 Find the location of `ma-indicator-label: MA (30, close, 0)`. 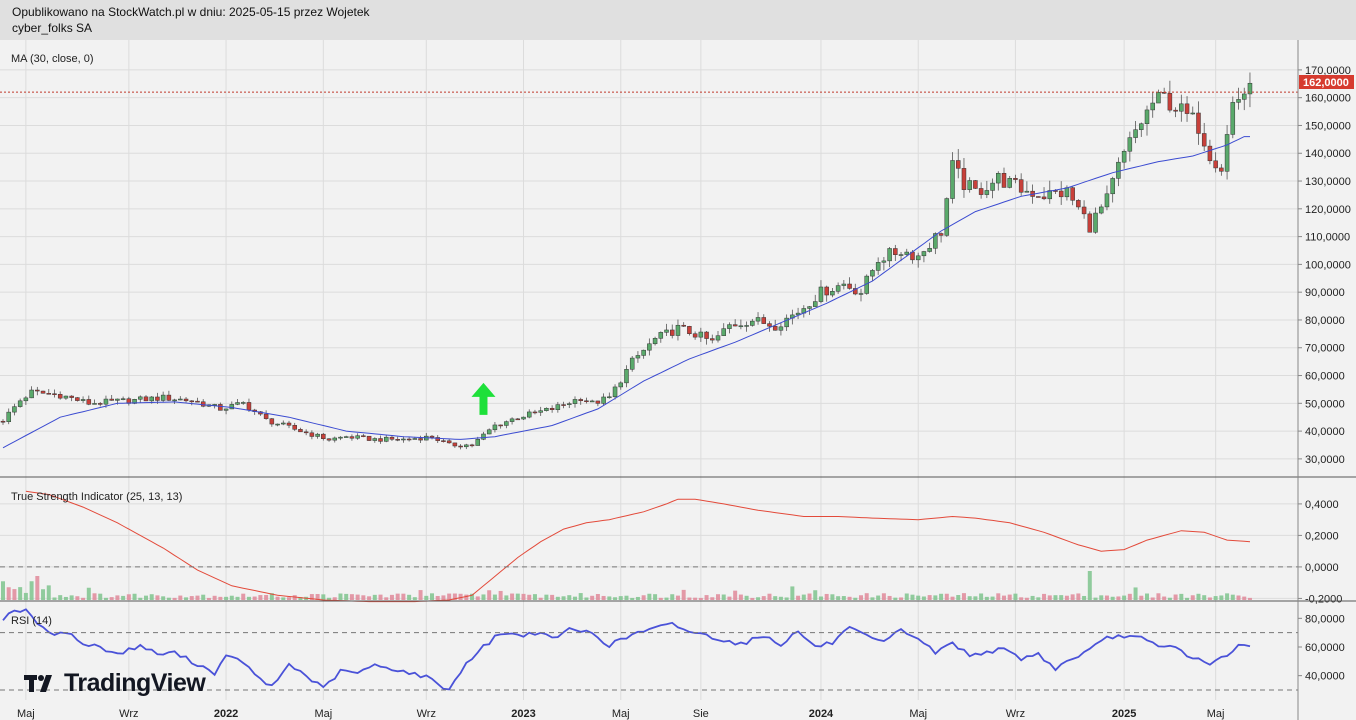

ma-indicator-label: MA (30, close, 0) is located at coordinates (52, 59).